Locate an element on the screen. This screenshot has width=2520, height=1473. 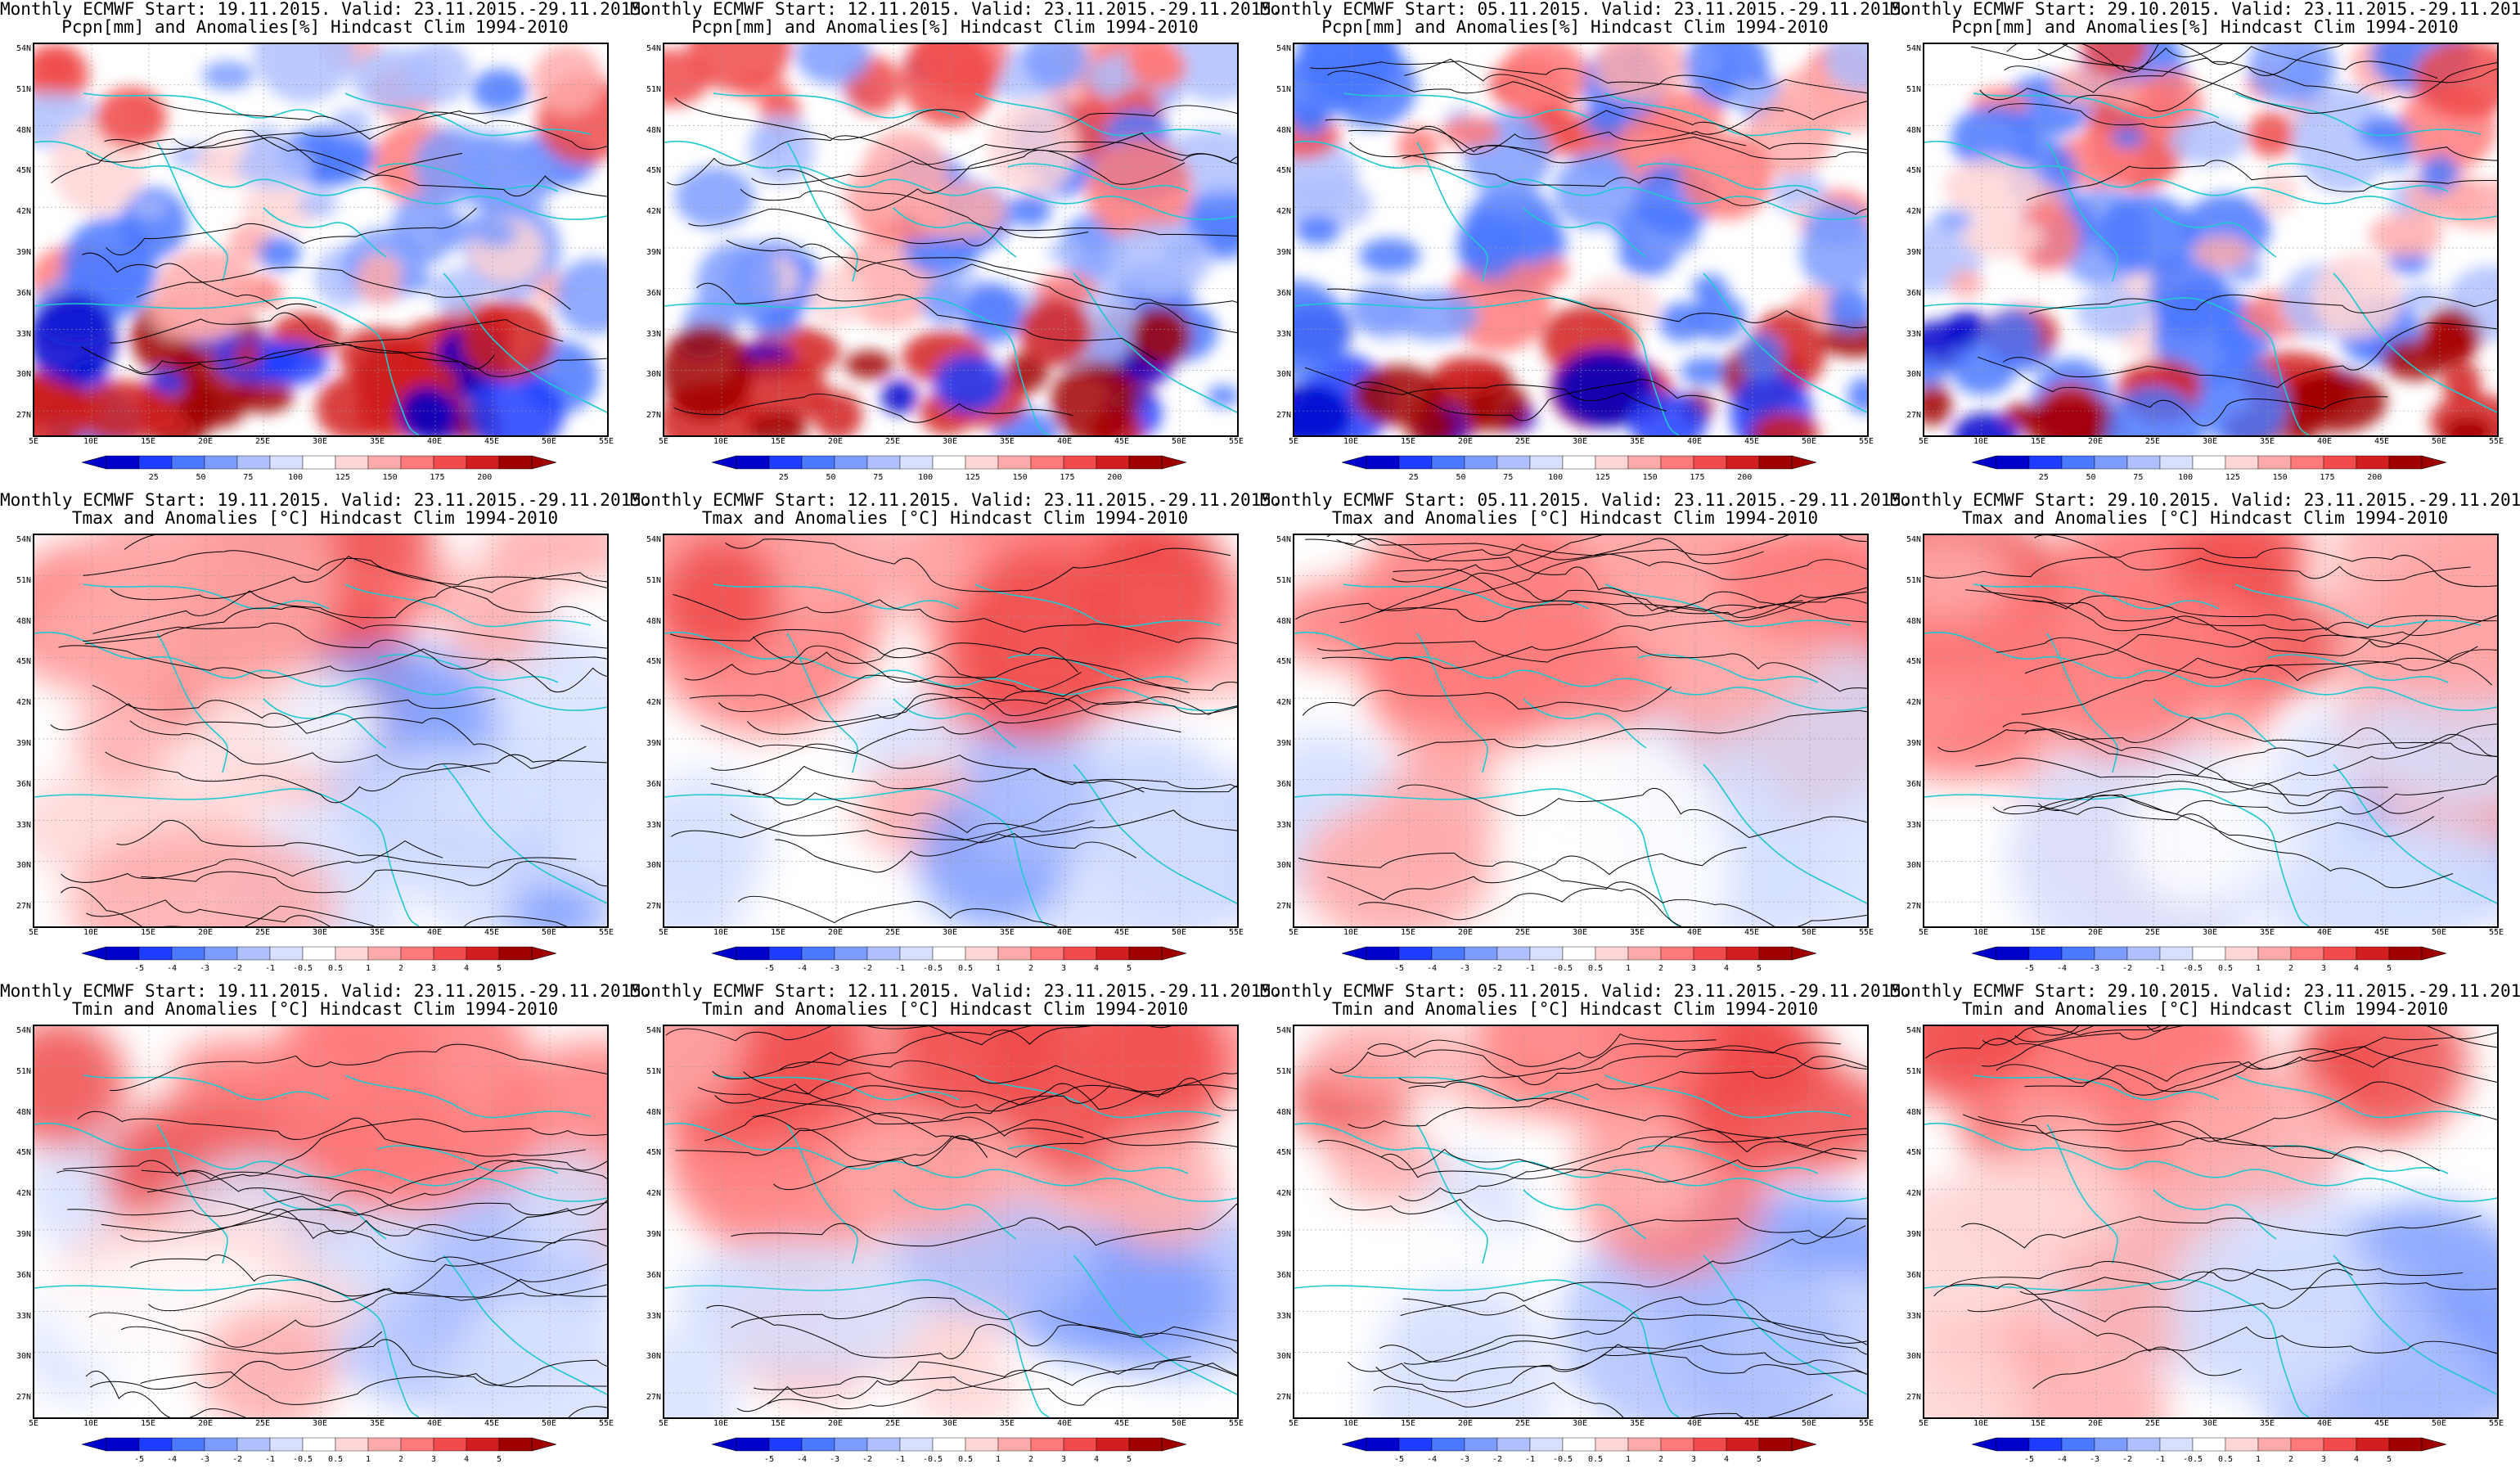
anomaly-field is located at coordinates (1581, 730).